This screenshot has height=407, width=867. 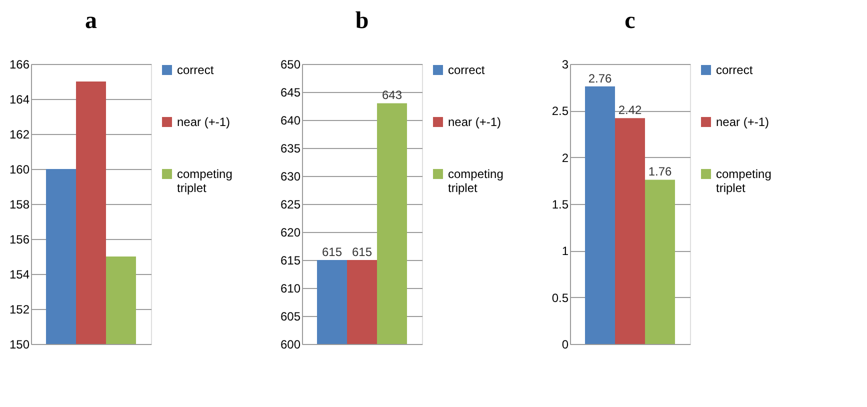 What do you see at coordinates (630, 21) in the screenshot?
I see `chart-title: c` at bounding box center [630, 21].